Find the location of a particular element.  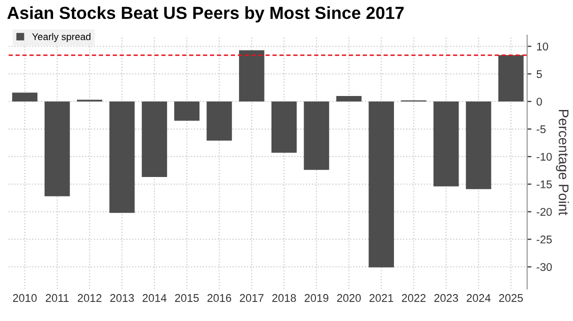

y-tick-label: 5 is located at coordinates (539, 74).